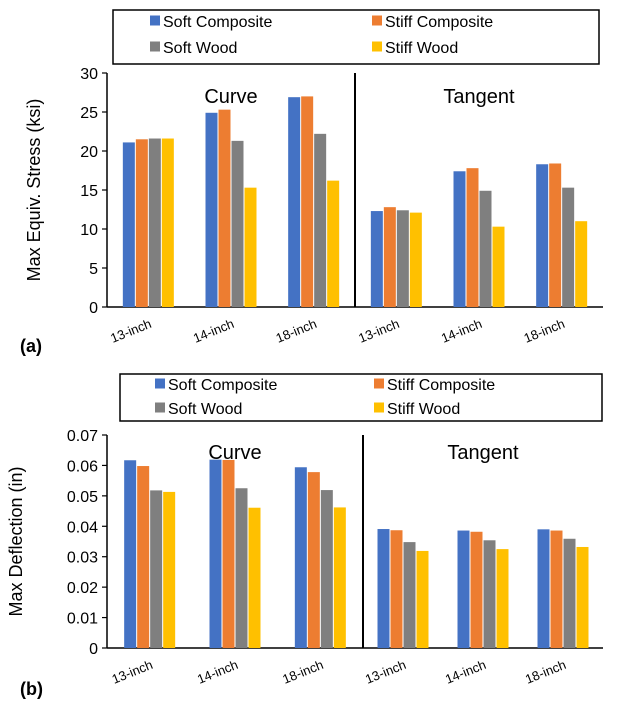  What do you see at coordinates (82, 558) in the screenshot?
I see `y-tick-label: 0.03` at bounding box center [82, 558].